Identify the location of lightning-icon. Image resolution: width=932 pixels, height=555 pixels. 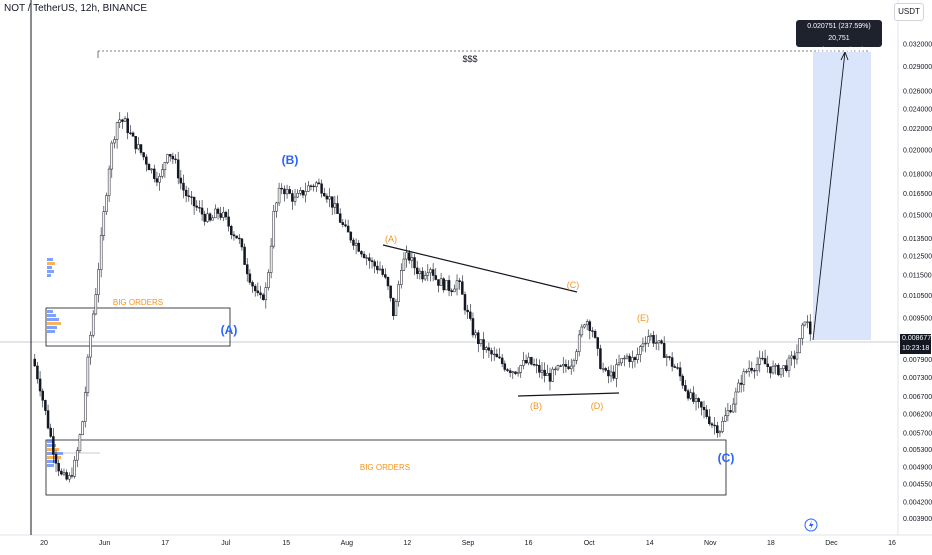
(811, 525).